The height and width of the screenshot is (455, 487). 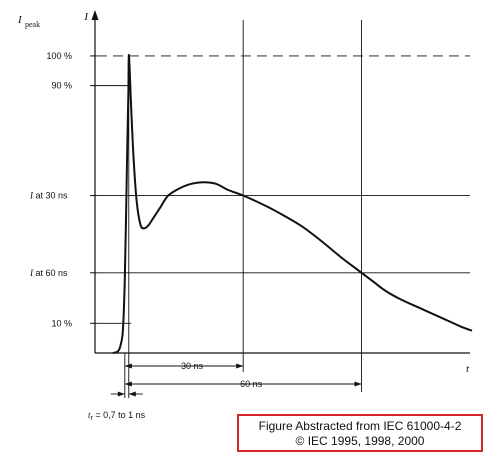 What do you see at coordinates (128, 384) in the screenshot?
I see `dimension-60ns-arrow-left` at bounding box center [128, 384].